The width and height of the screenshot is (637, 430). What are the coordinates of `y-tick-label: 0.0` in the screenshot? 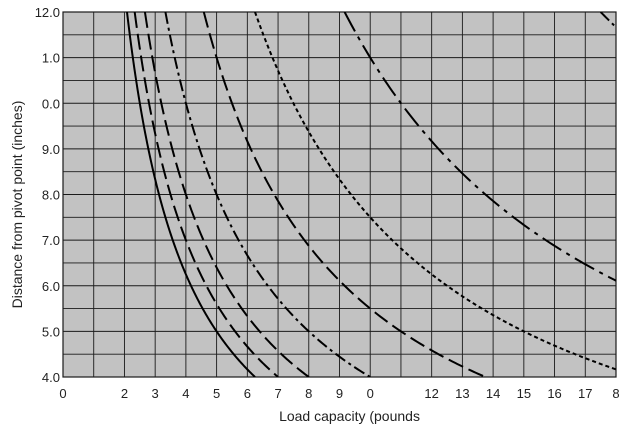 It's located at (51, 103).